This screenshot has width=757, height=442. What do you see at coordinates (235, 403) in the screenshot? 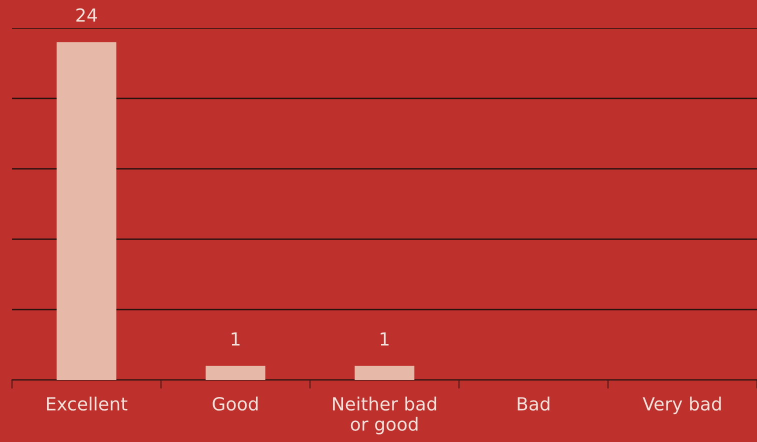
I see `x-tick-label: Good` at bounding box center [235, 403].